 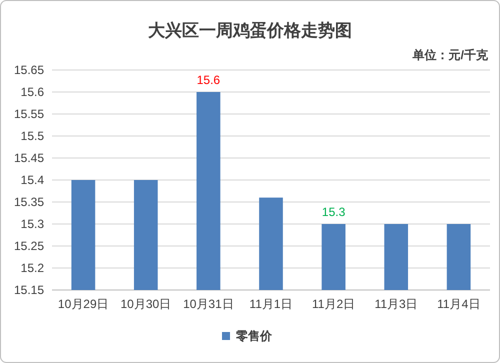 I want to click on y-tick-label: 15.3, so click(x=32, y=224).